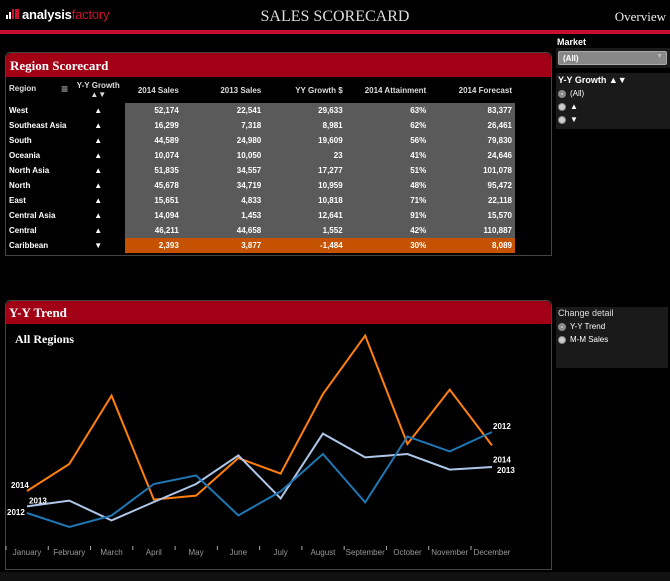 The image size is (670, 581). I want to click on column-header-label: Region, so click(23, 88).